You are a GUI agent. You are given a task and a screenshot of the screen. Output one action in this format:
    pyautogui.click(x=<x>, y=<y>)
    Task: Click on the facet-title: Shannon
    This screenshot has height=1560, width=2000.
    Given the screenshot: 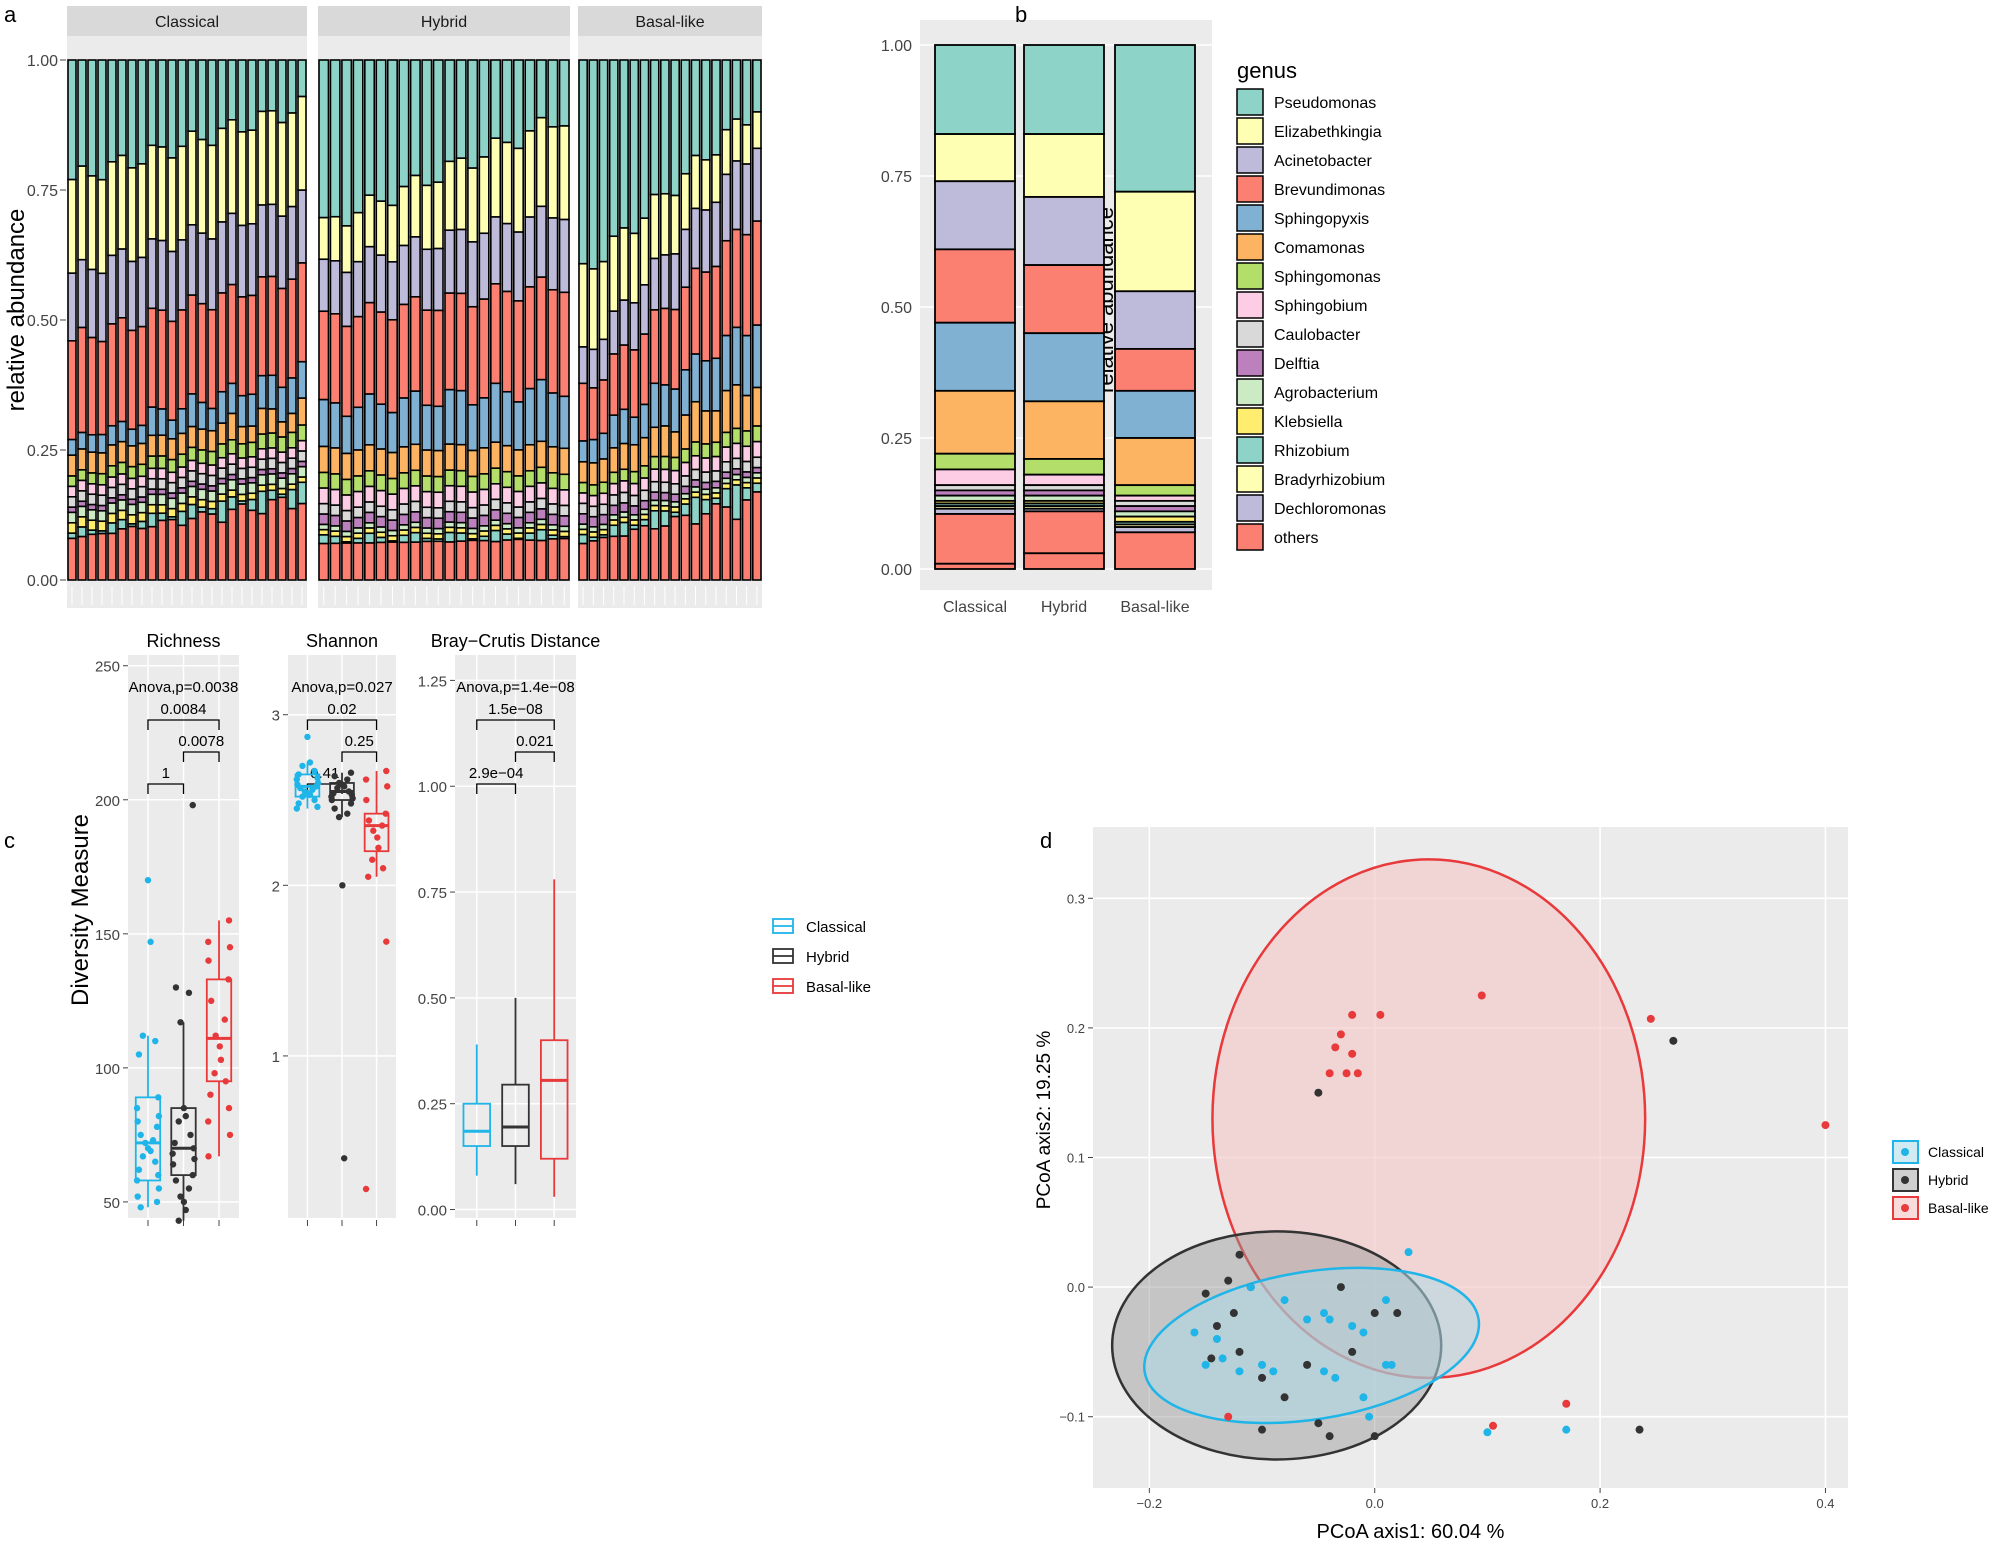 What is the action you would take?
    pyautogui.click(x=342, y=641)
    